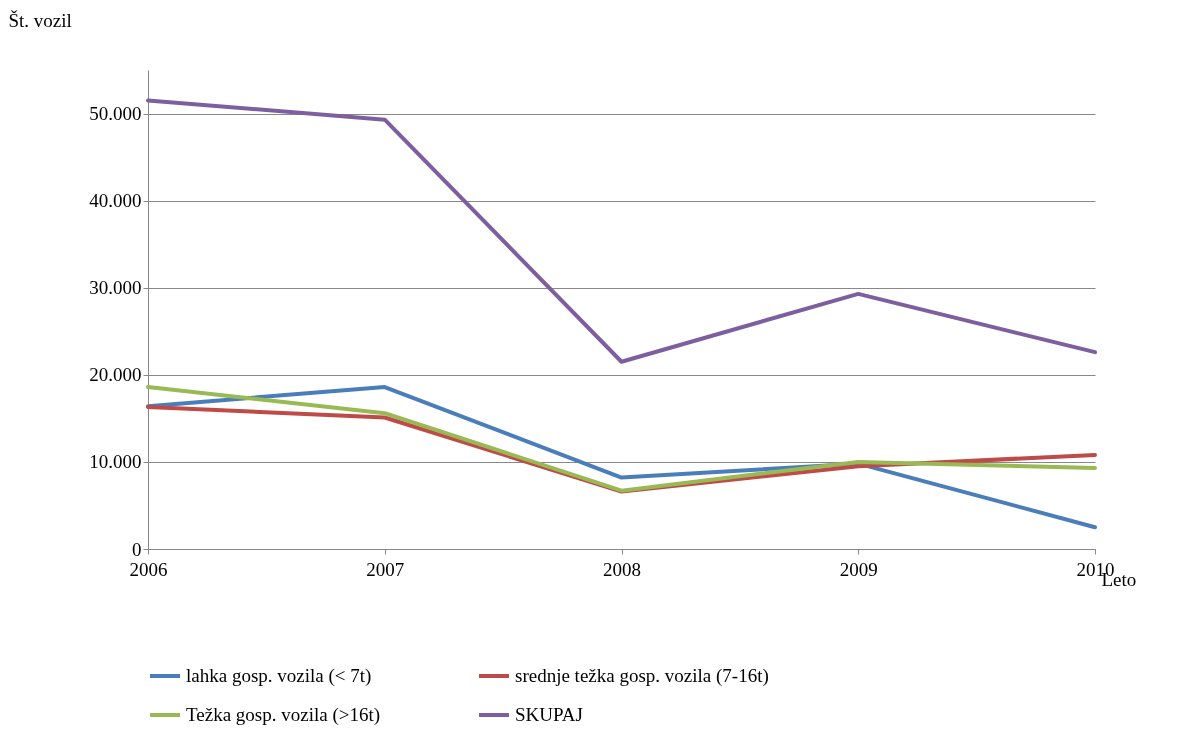 The width and height of the screenshot is (1179, 731). What do you see at coordinates (115, 114) in the screenshot?
I see `y-tick-label: 50.000` at bounding box center [115, 114].